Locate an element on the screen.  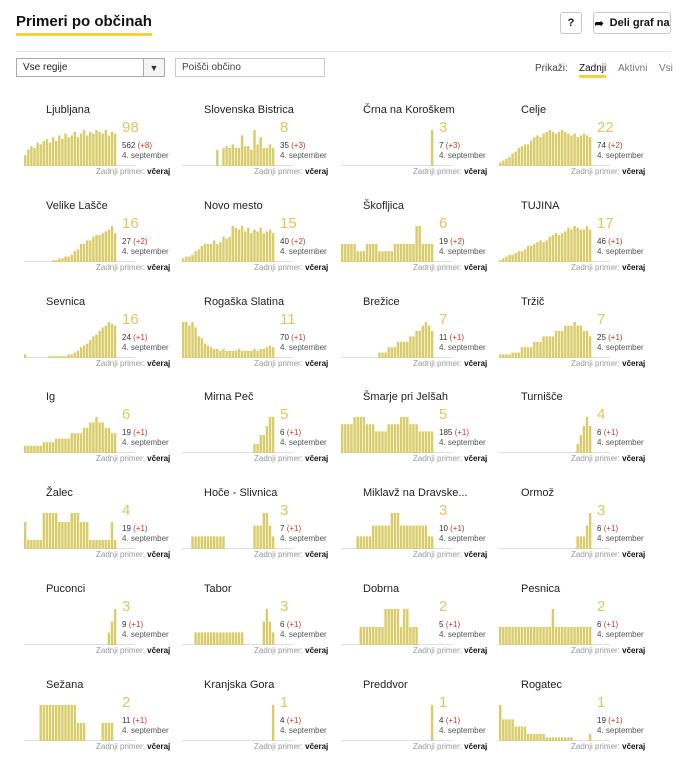
total-value: 6 is located at coordinates (282, 624).